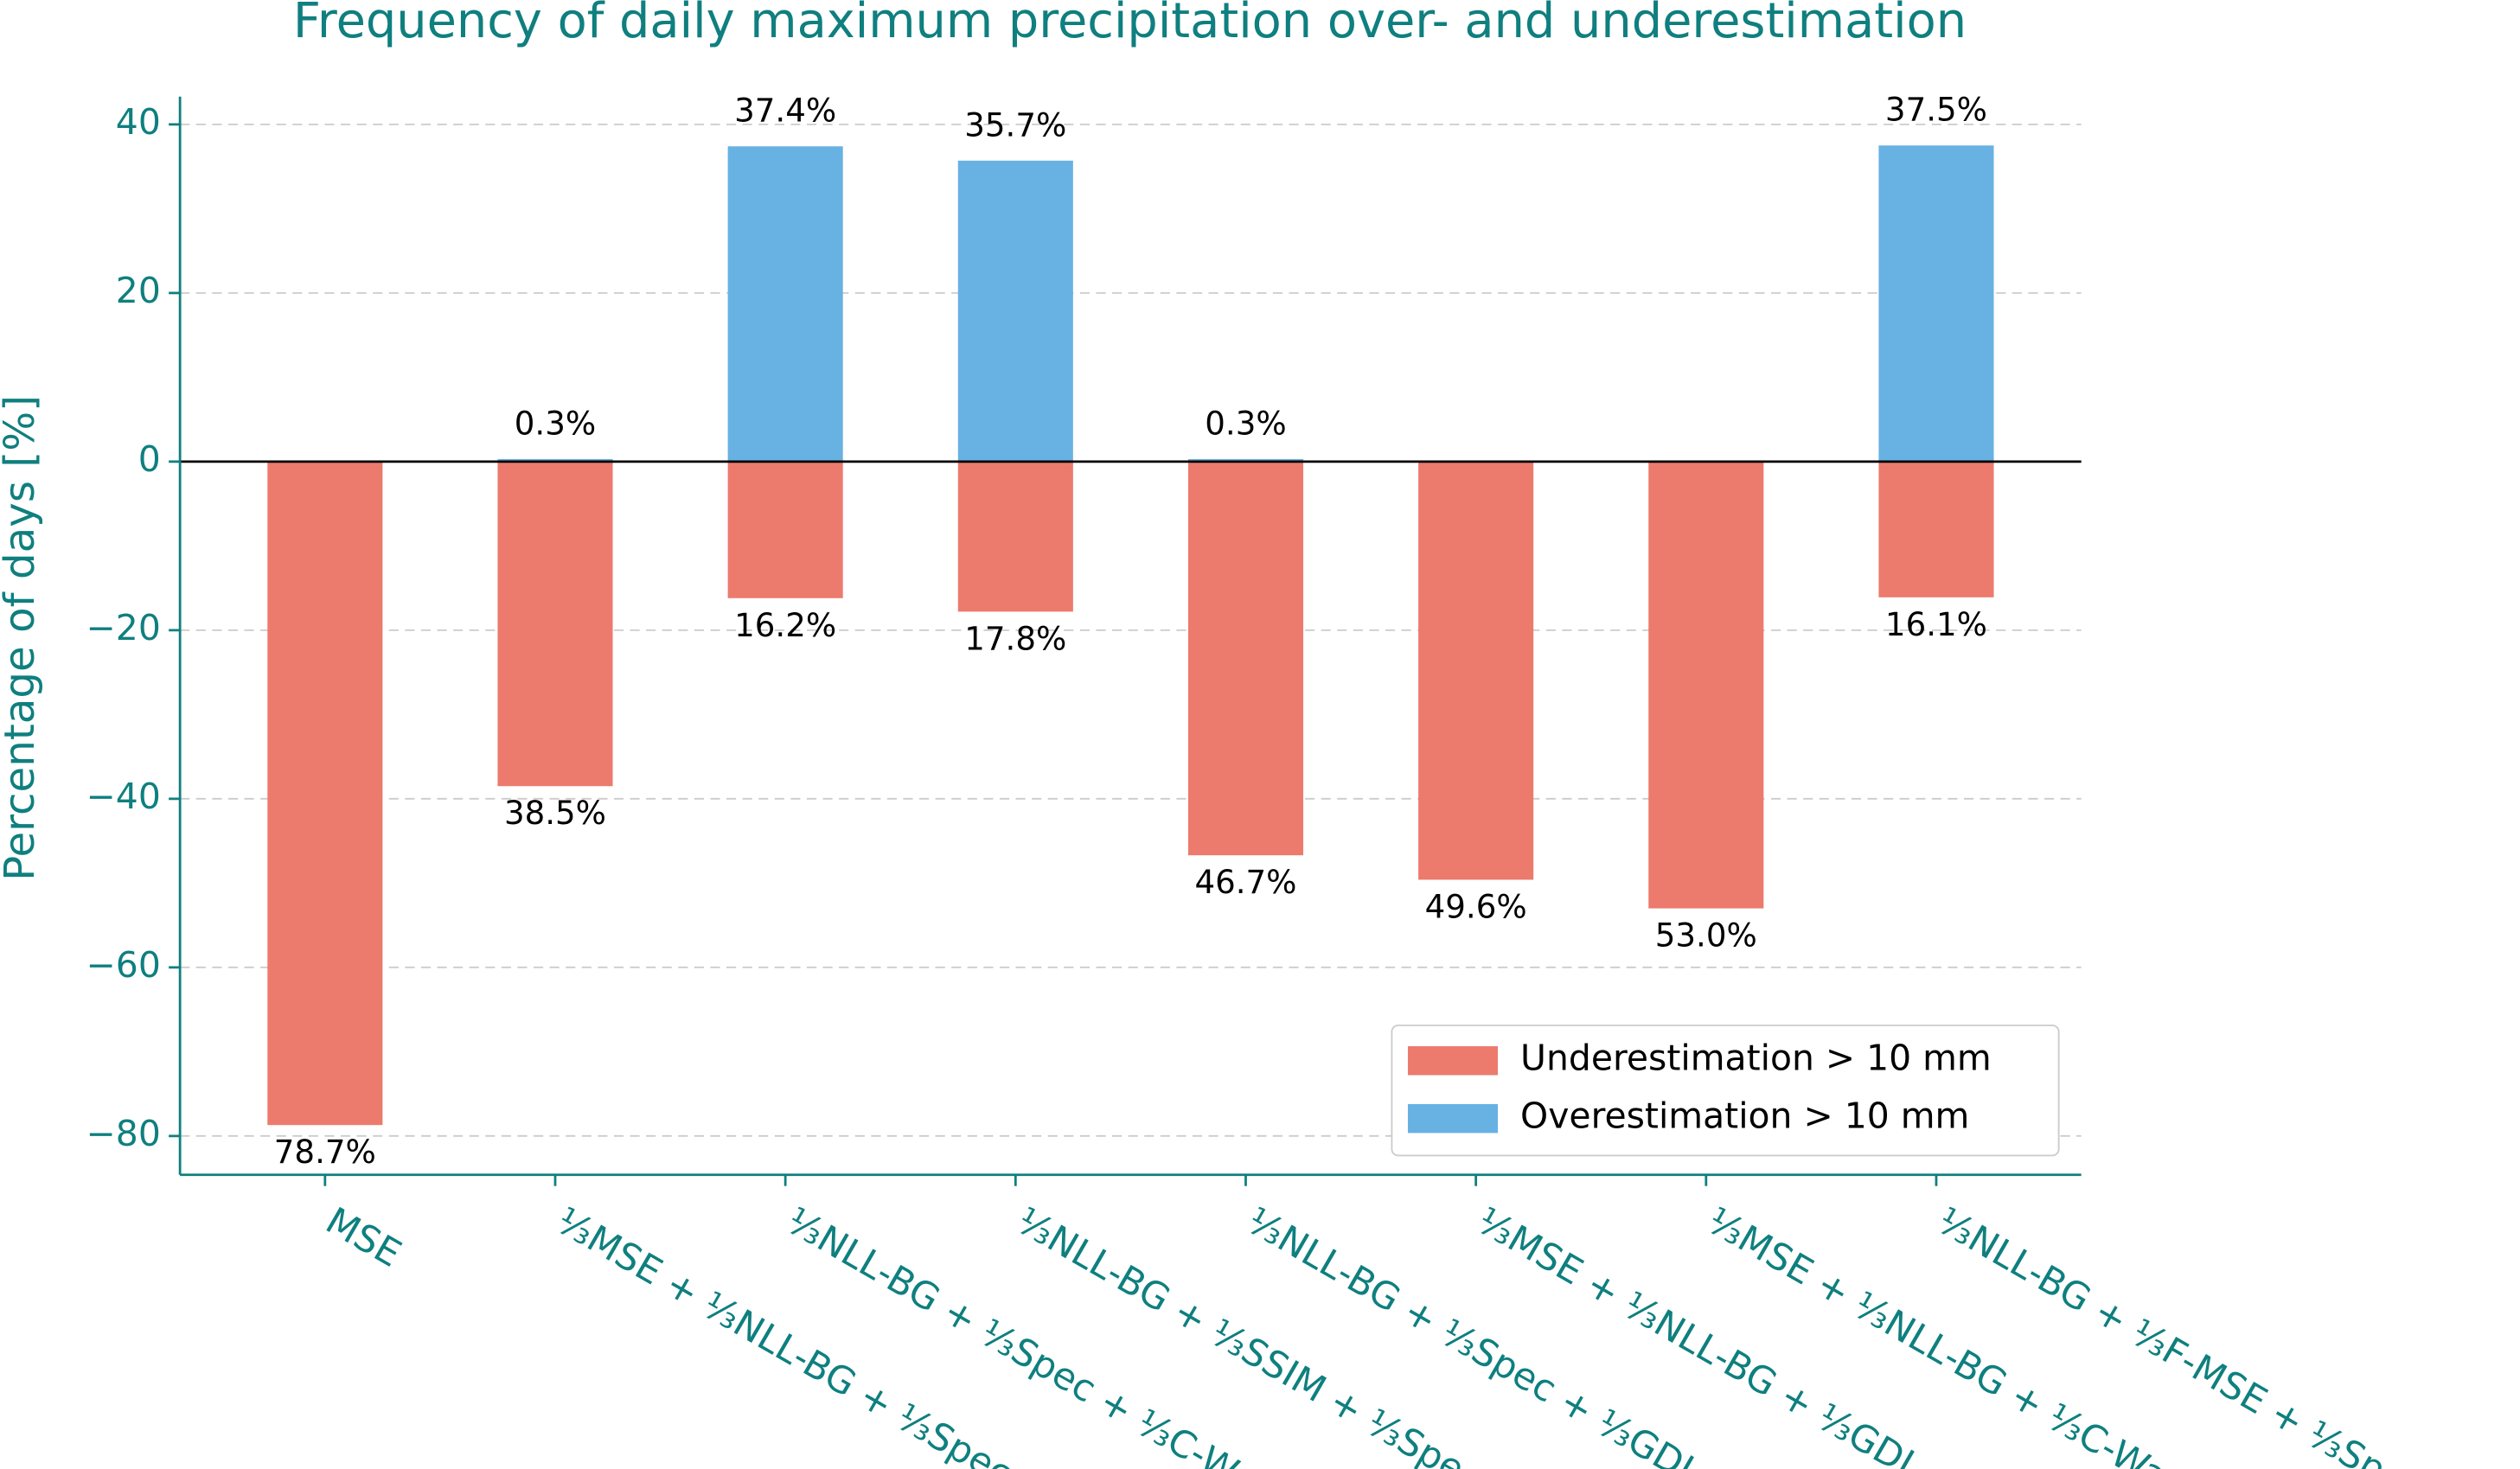  What do you see at coordinates (1706, 936) in the screenshot?
I see `value-label: 53.0%` at bounding box center [1706, 936].